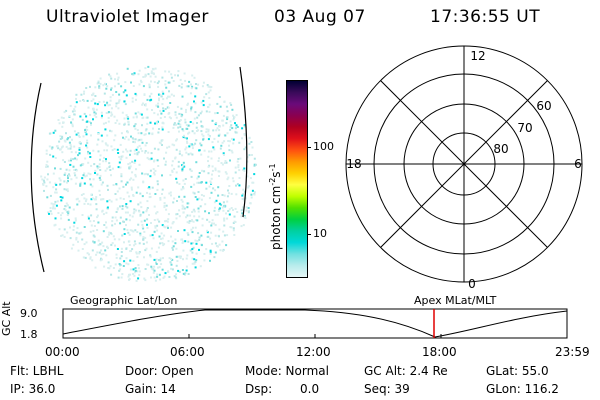 Image resolution: width=600 pixels, height=400 pixels. I want to click on glon-readout: GLon: 116.2, so click(522, 389).